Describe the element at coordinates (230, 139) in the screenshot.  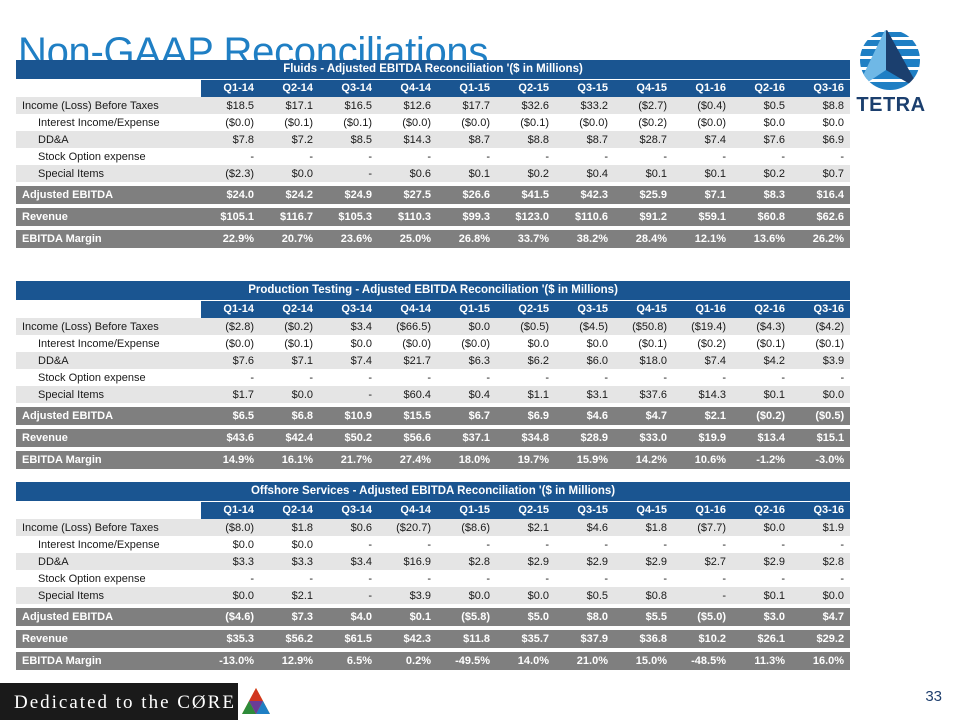
I see `row-value: $7.8` at that location.